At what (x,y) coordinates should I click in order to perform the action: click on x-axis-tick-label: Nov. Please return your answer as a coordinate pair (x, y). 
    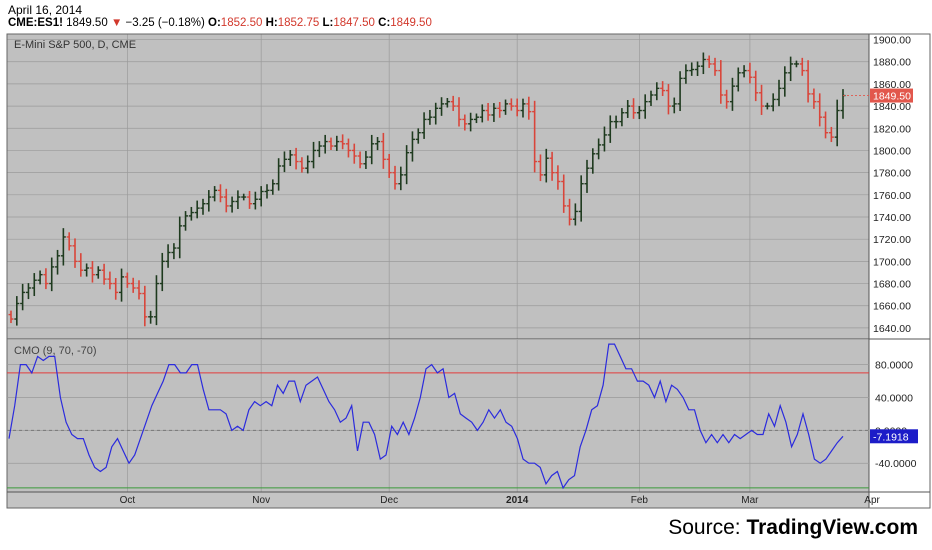
    Looking at the image, I should click on (261, 500).